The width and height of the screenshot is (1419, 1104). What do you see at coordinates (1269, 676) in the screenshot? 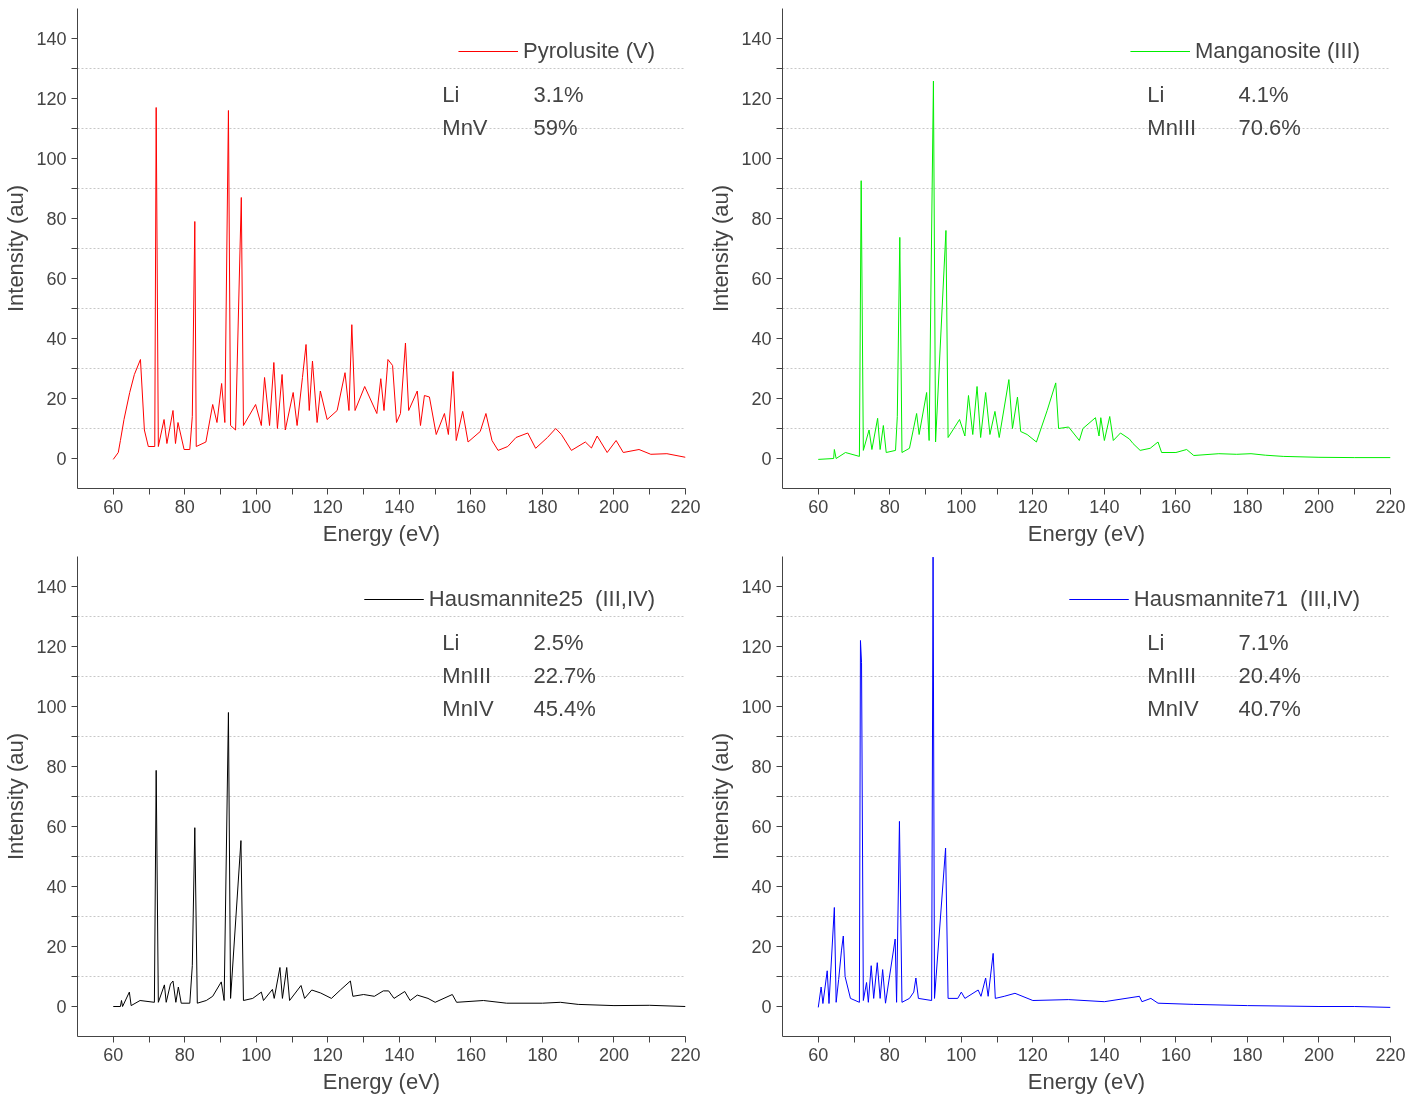
I see `annotation: 20.4%` at bounding box center [1269, 676].